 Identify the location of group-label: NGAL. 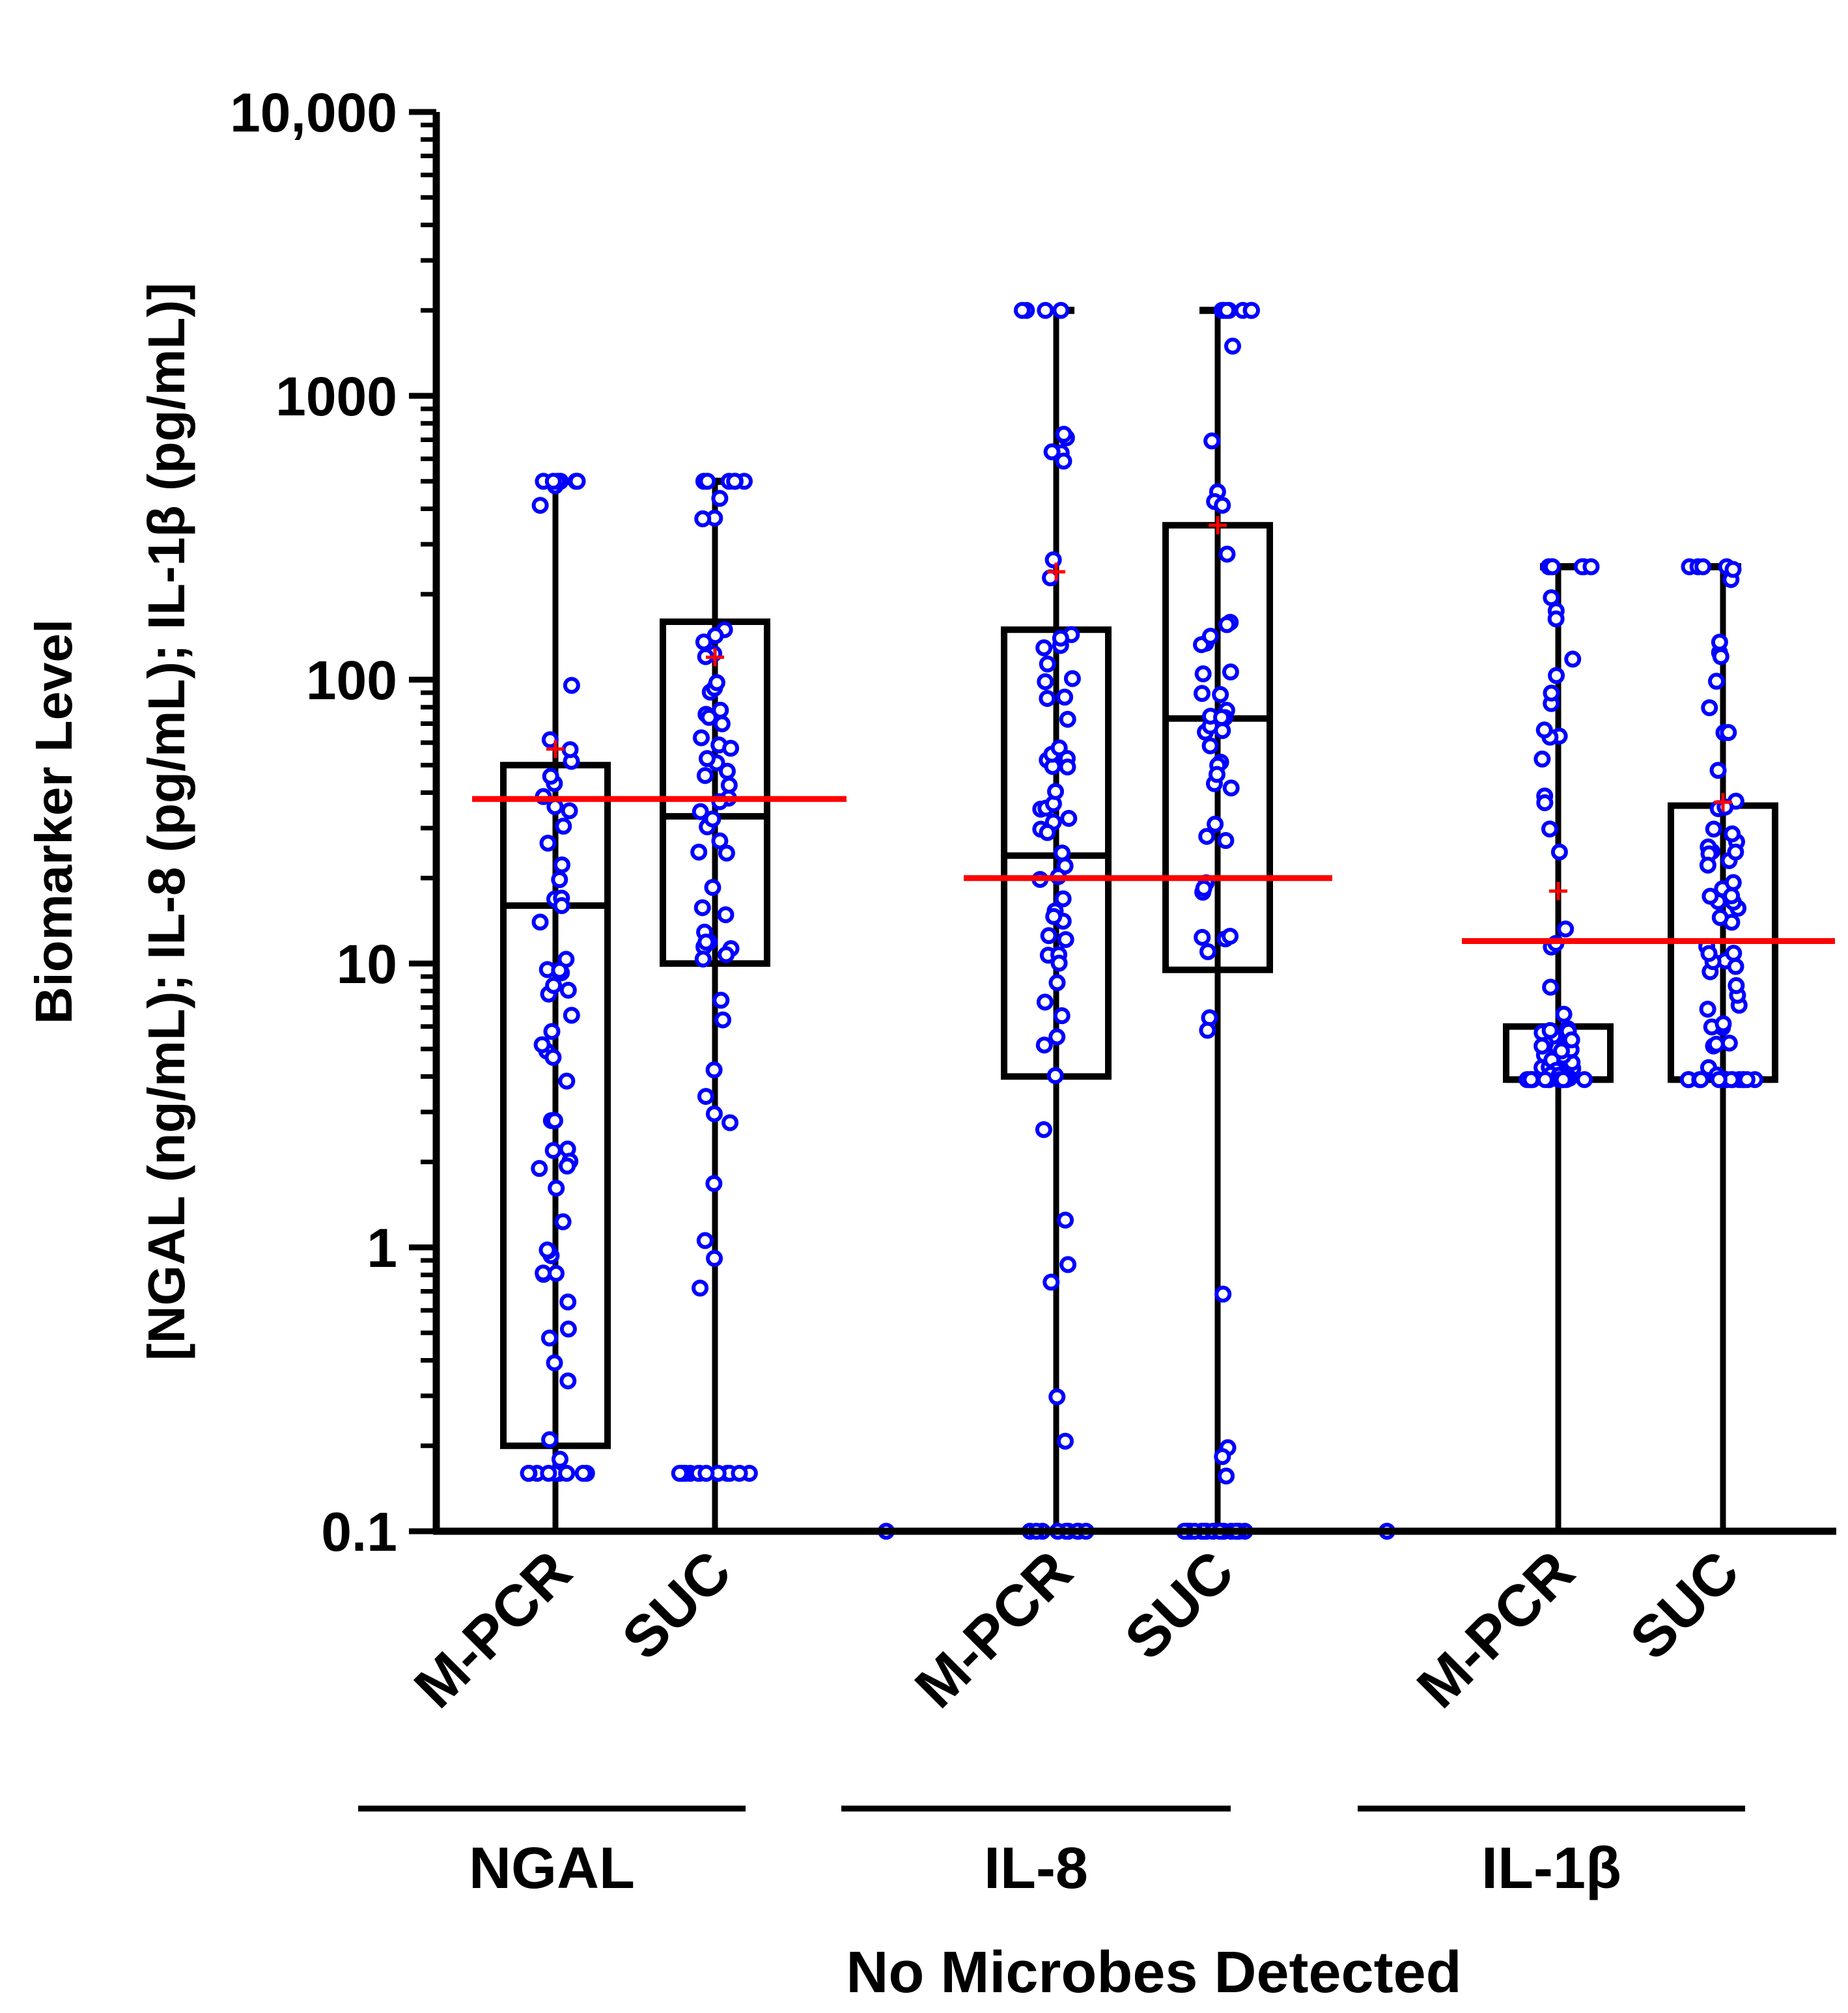
(552, 1868).